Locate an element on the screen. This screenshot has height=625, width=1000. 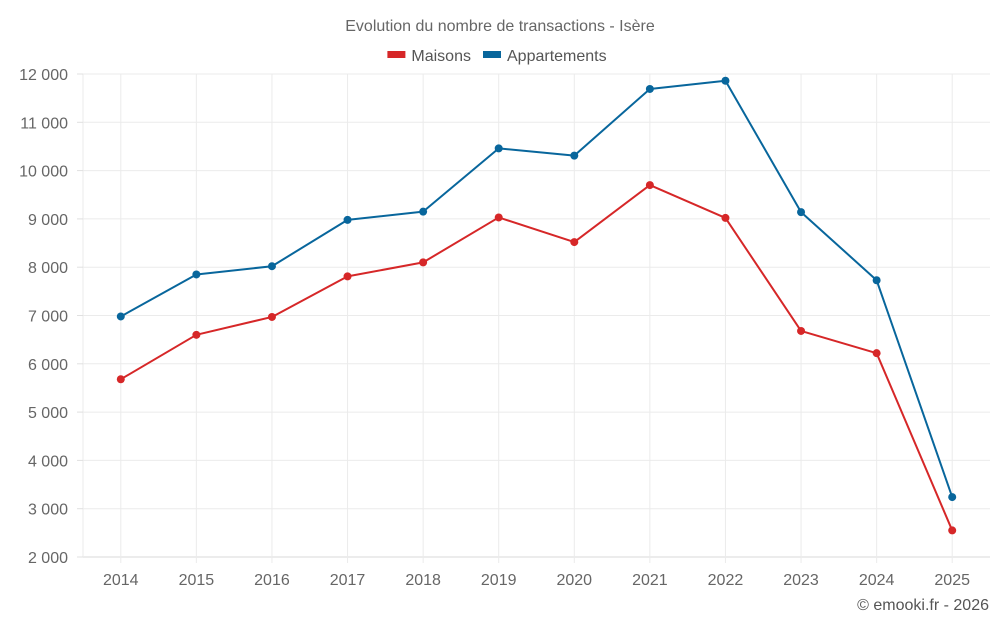
legend: Maisons Appartements is located at coordinates (497, 56).